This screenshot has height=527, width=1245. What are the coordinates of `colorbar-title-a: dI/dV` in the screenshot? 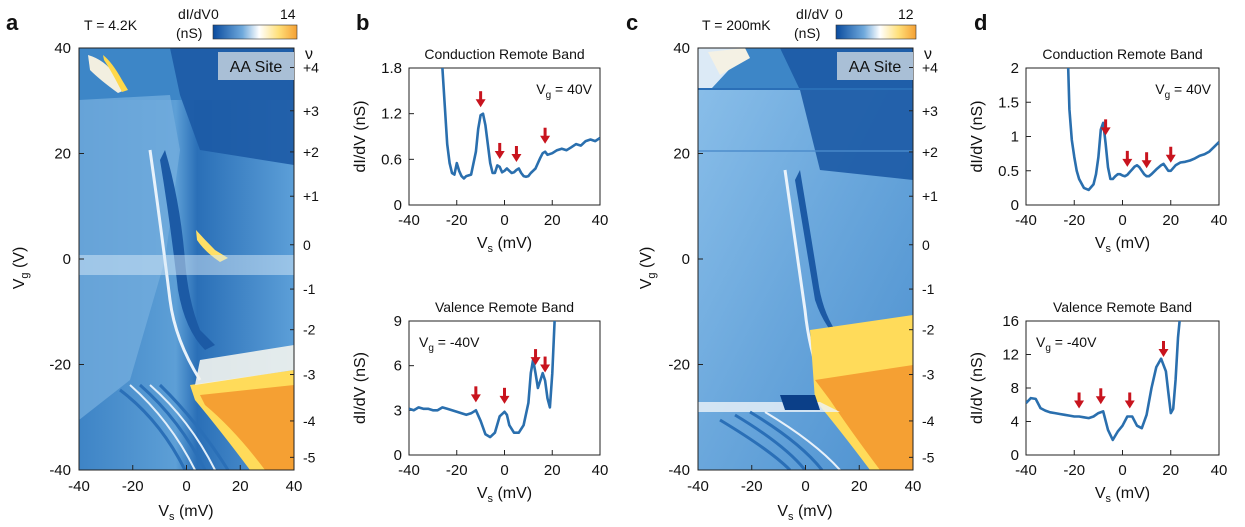 It's located at (194, 14).